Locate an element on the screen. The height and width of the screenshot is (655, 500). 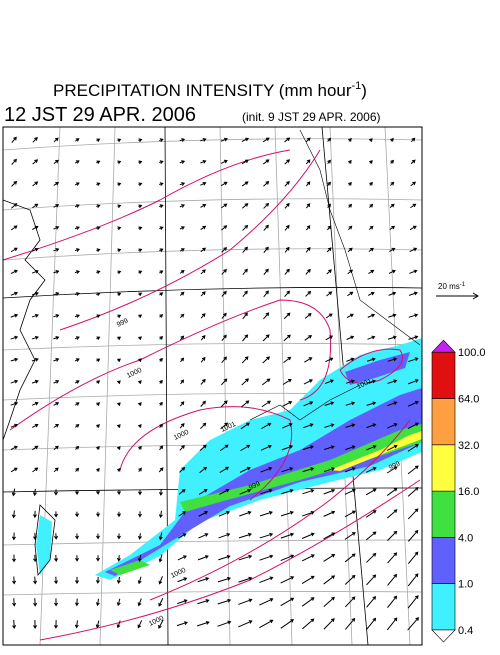
title-sup: -1 is located at coordinates (357, 86).